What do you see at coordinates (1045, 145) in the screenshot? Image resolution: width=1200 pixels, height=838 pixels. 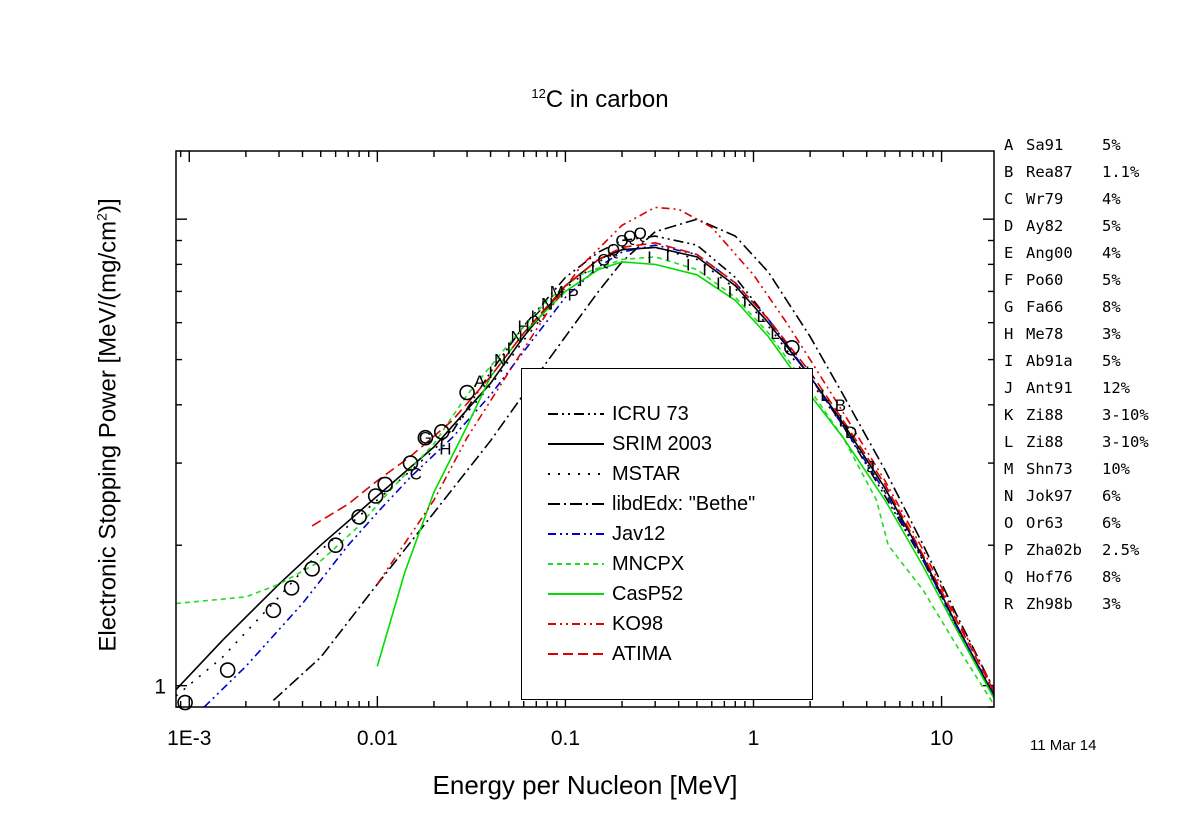 I see `reference-name: Sa91` at bounding box center [1045, 145].